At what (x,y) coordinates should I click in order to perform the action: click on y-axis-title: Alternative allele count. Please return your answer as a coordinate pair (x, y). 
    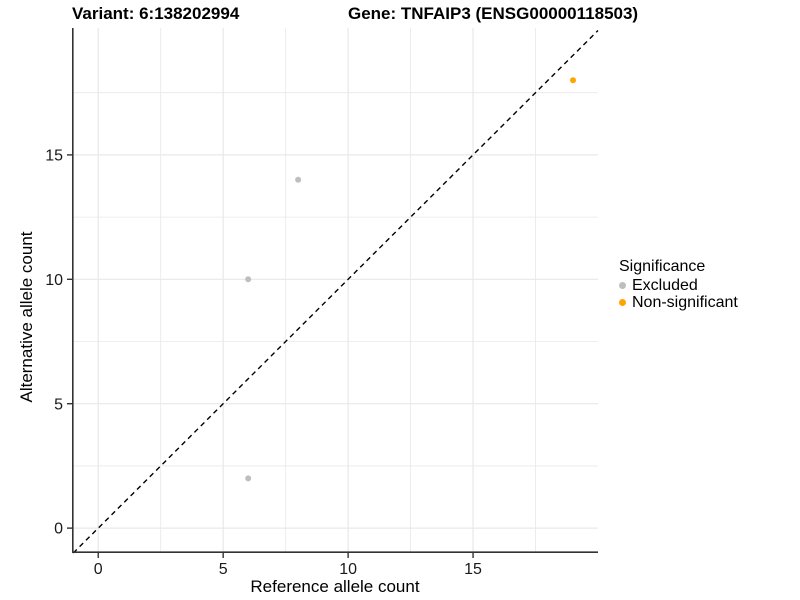
    Looking at the image, I should click on (26, 317).